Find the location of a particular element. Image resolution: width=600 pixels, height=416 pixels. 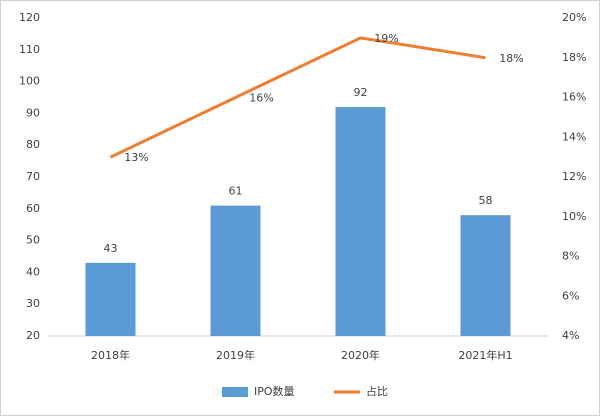

y2-tick-label: 6% is located at coordinates (570, 295).